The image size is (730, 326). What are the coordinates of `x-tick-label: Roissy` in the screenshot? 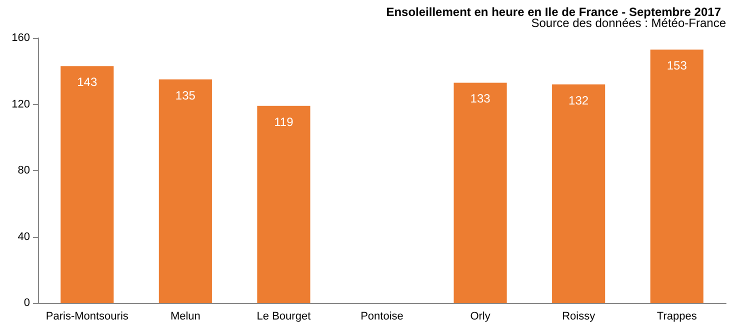 It's located at (579, 316).